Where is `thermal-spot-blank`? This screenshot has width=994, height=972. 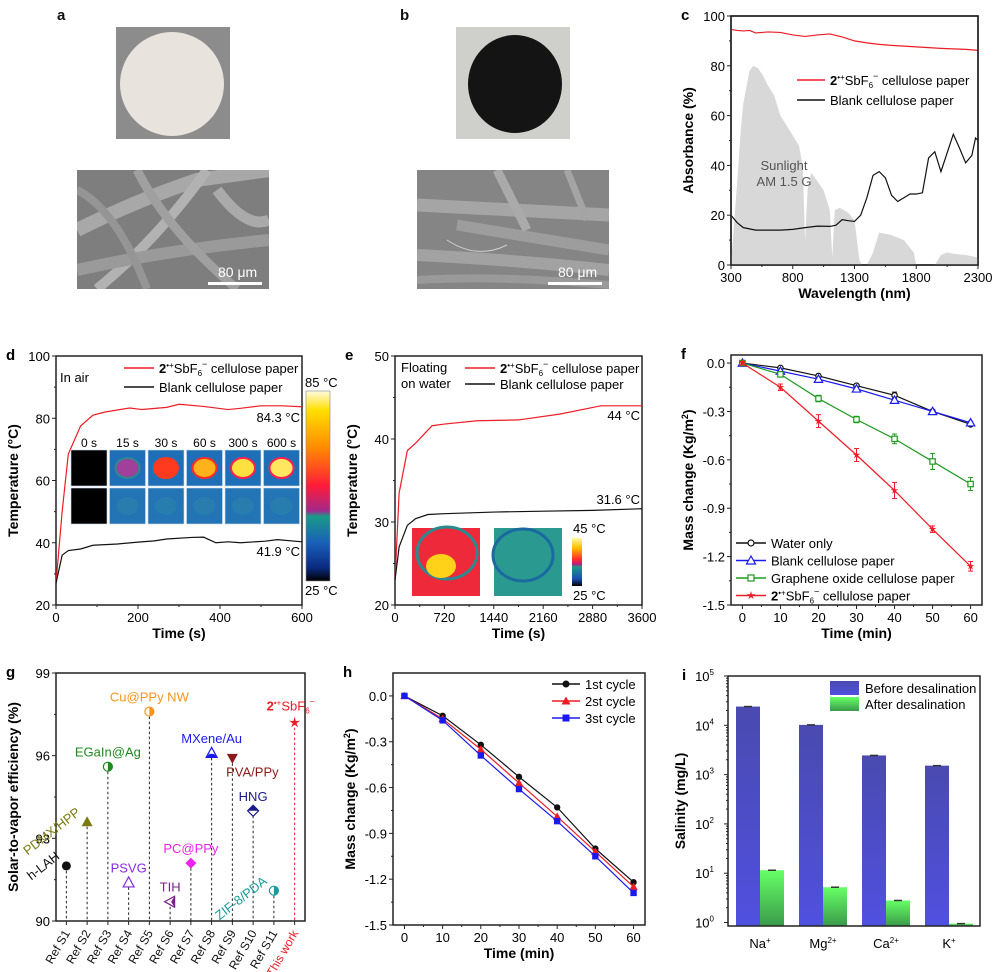
thermal-spot-blank is located at coordinates (204, 506).